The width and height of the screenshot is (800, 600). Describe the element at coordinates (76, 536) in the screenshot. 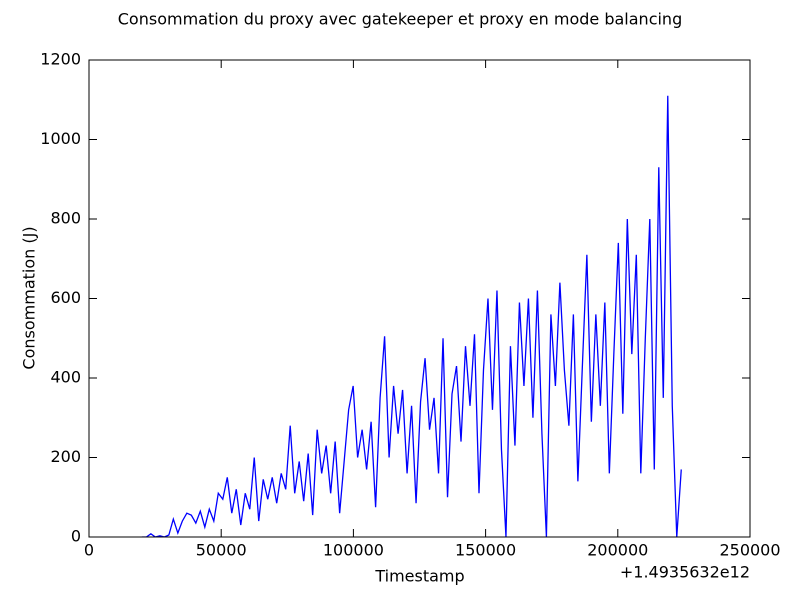

I see `y-tick-label: 0` at that location.